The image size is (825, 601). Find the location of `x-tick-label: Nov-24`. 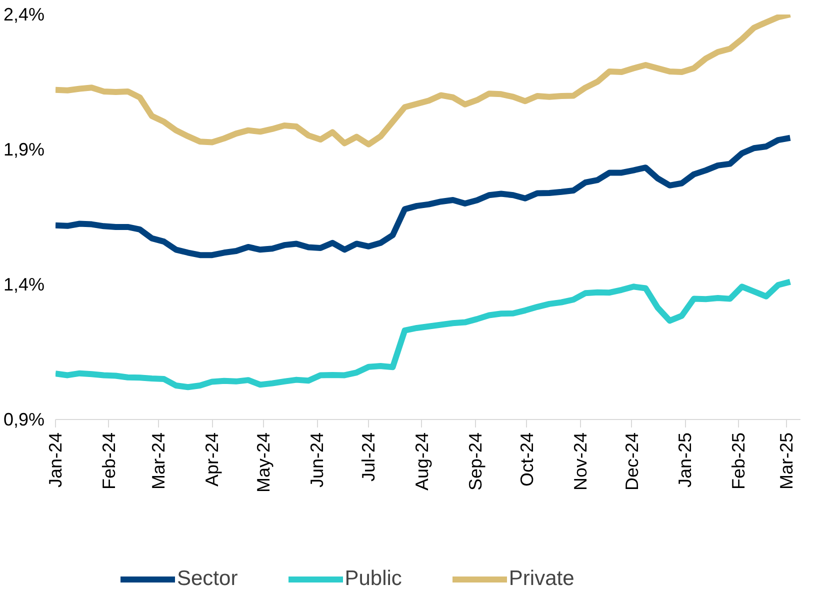

x-tick-label: Nov-24 is located at coordinates (580, 461).